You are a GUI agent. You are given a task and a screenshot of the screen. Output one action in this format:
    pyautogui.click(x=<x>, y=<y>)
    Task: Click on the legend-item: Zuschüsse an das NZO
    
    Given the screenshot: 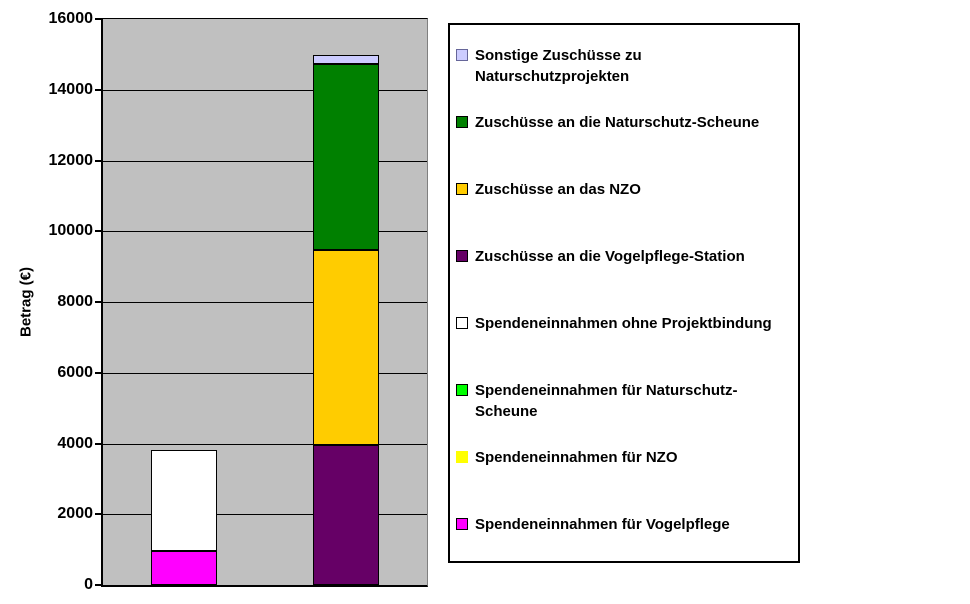 What is the action you would take?
    pyautogui.click(x=627, y=212)
    